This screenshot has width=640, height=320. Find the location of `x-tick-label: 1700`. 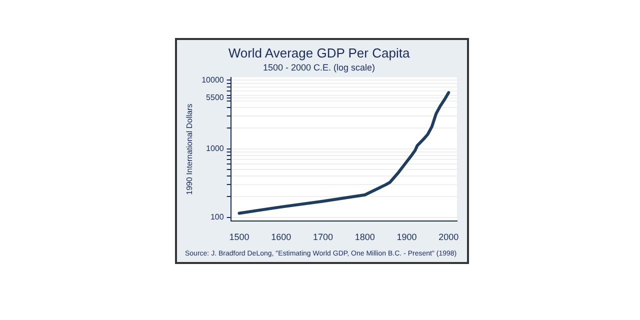

x-tick-label: 1700 is located at coordinates (322, 237).